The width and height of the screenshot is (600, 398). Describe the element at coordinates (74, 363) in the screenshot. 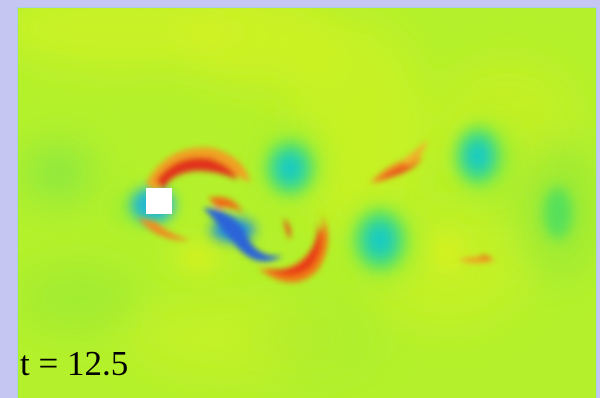

I see `time-label: t = 12.5` at that location.